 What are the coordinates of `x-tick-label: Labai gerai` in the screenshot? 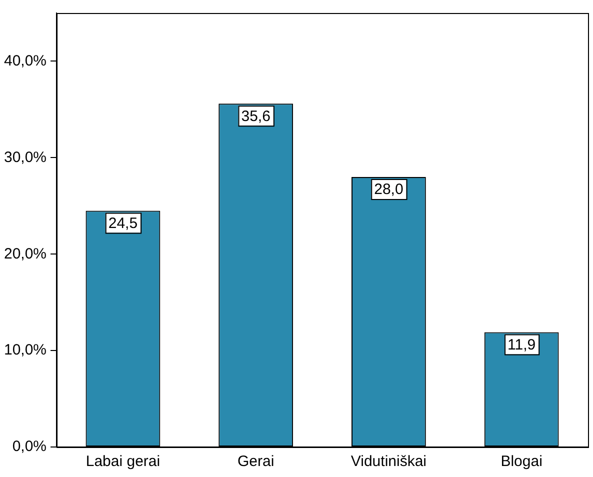 It's located at (123, 461).